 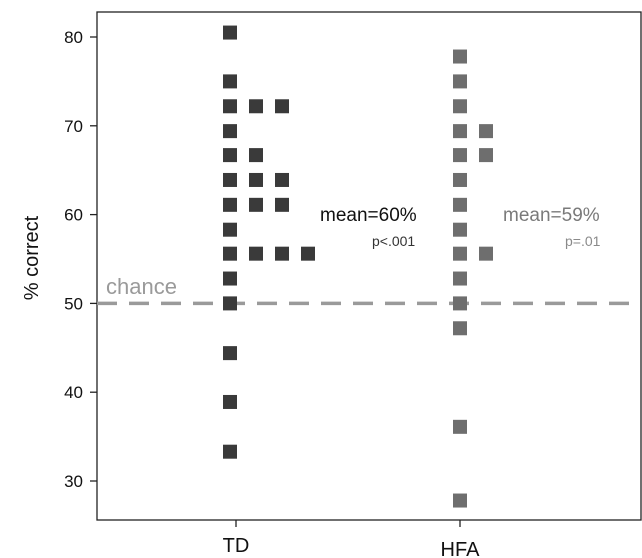 I want to click on x-category-label-td: TD, so click(x=236, y=546).